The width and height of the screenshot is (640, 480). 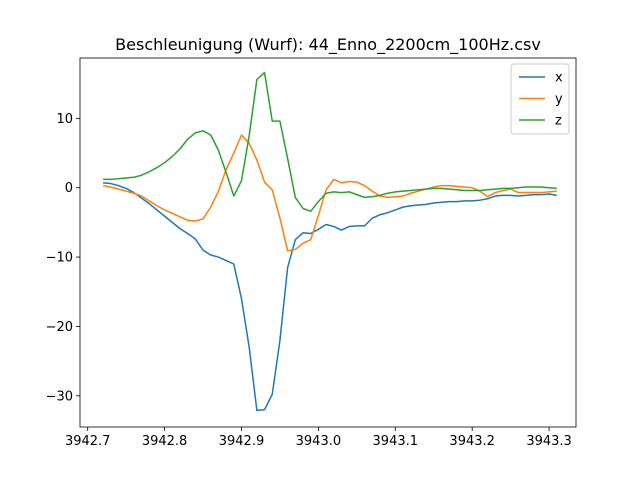 I want to click on x-tick-label: 3942.8, so click(x=165, y=441).